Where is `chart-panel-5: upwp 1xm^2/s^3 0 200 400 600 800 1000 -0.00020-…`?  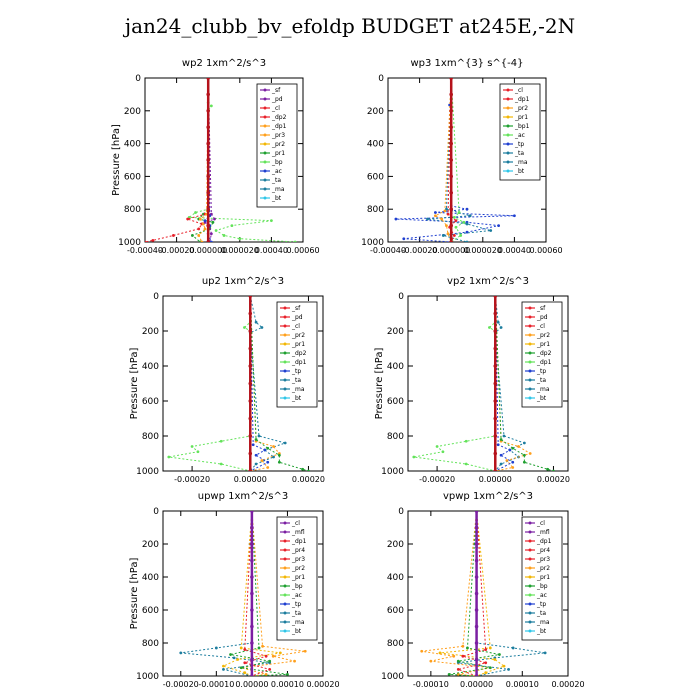 chart-panel-5: upwp 1xm^2/s^3 0 200 400 600 800 1000 -0.00020-… is located at coordinates (234, 590).